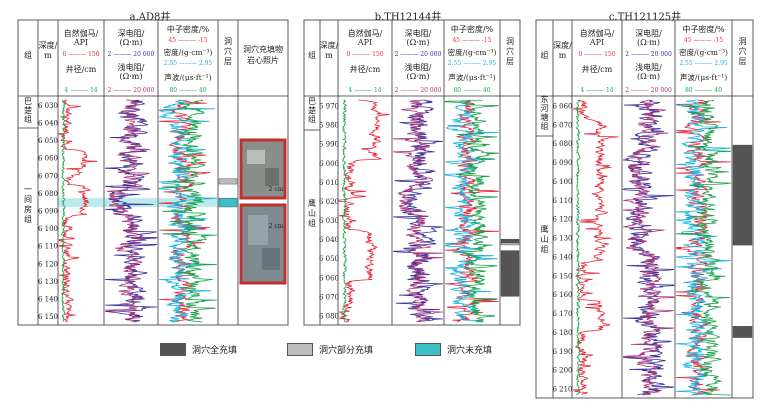 The image size is (768, 411). I want to click on cave-unfilled, so click(228, 202).